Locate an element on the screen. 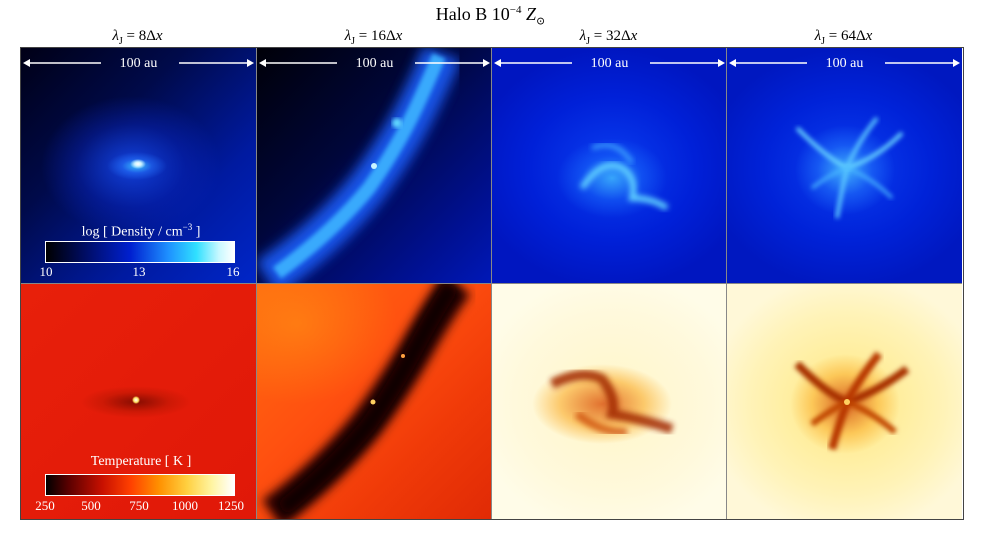  column-label-4: λJ = 64Δx is located at coordinates (843, 37).